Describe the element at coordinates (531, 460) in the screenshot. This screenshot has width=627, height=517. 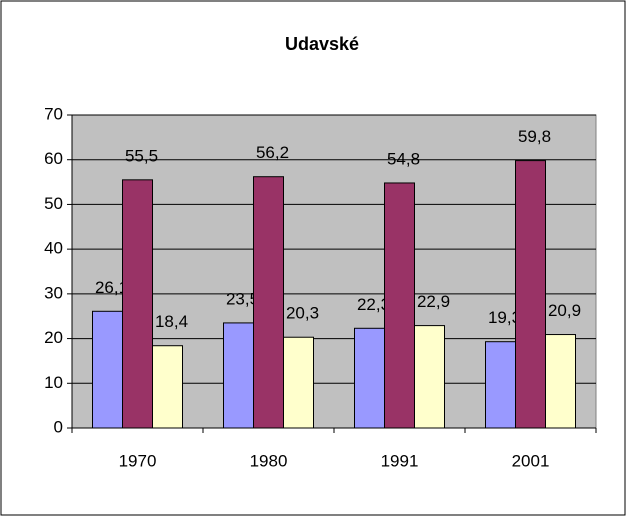
I see `x-tick-label: 2001` at that location.